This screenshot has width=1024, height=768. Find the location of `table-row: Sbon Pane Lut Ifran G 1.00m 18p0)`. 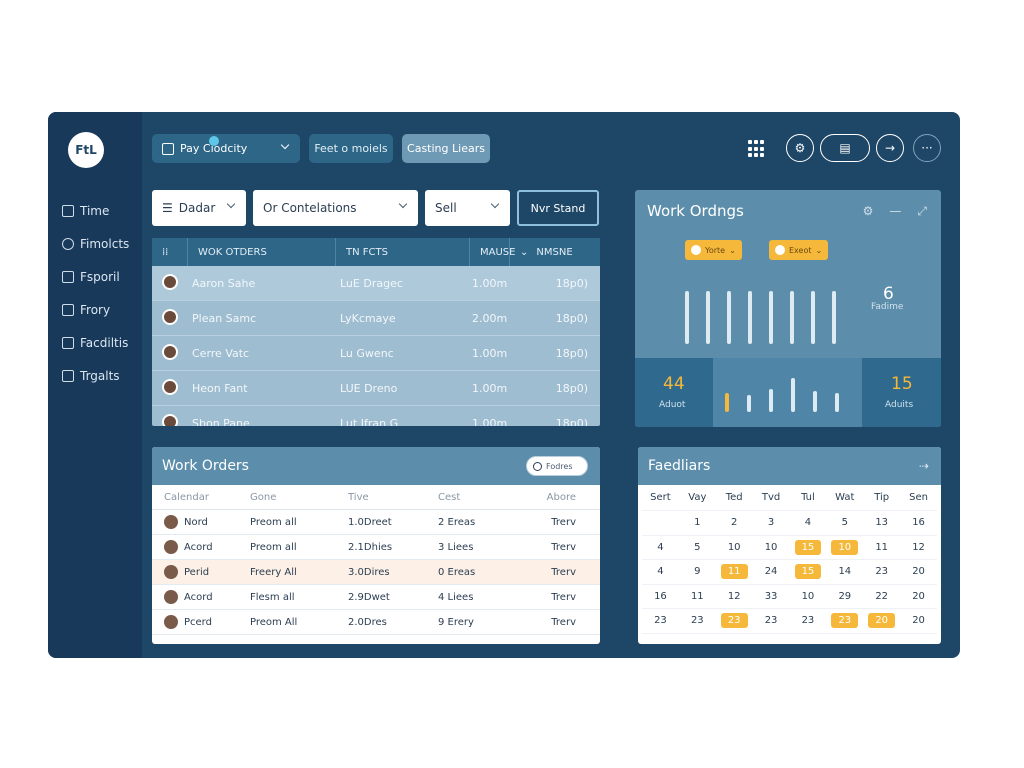

table-row: Sbon Pane Lut Ifran G 1.00m 18p0) is located at coordinates (376, 416).